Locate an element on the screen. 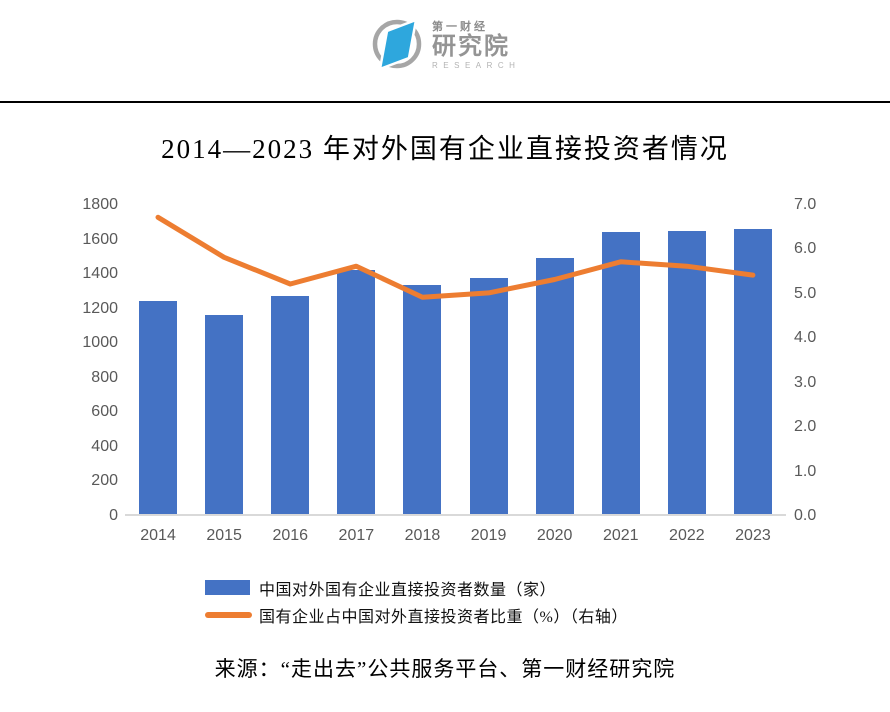 The width and height of the screenshot is (890, 712). right-tick-3: 3.0 is located at coordinates (805, 382).